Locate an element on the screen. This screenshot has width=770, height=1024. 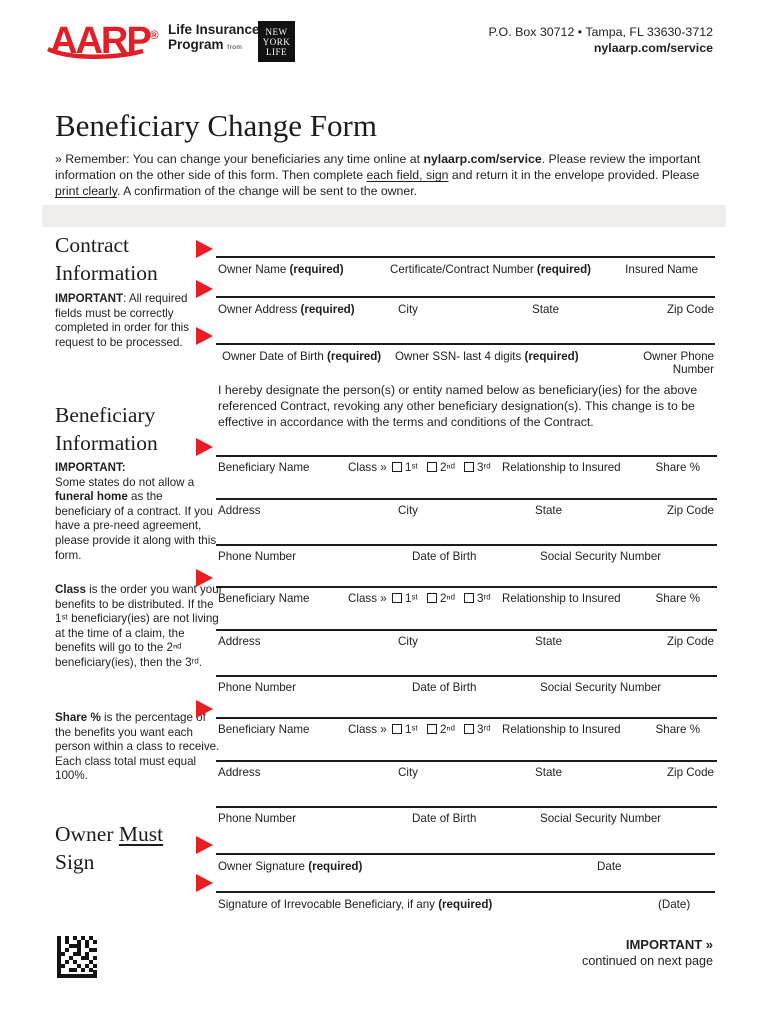
contract-section-heading: Contract Information is located at coordinates (106, 259).